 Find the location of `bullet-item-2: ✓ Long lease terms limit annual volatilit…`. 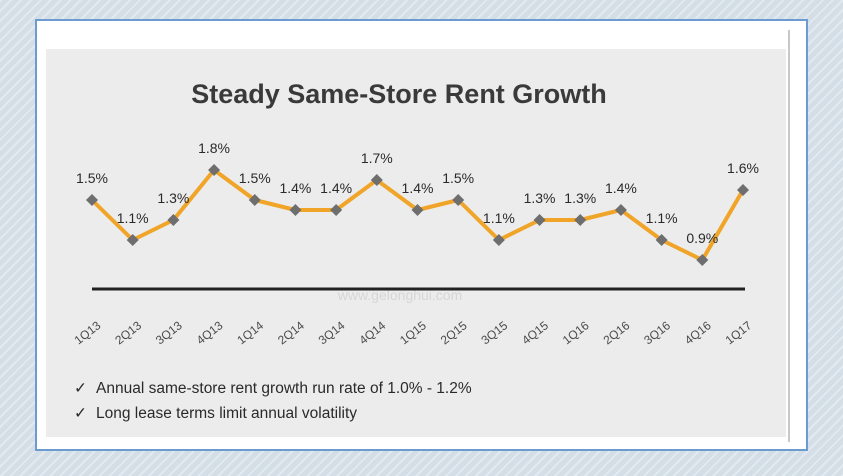

bullet-item-2: ✓ Long lease terms limit annual volatilit… is located at coordinates (273, 413).